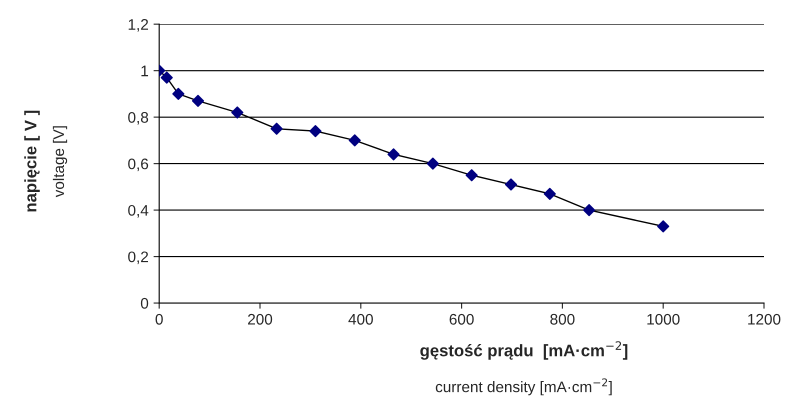  What do you see at coordinates (524, 368) in the screenshot?
I see `text: gęstość prądu [mA·cm$^{−2}$] current density [mA·cm$^{−2}$]` at bounding box center [524, 368].